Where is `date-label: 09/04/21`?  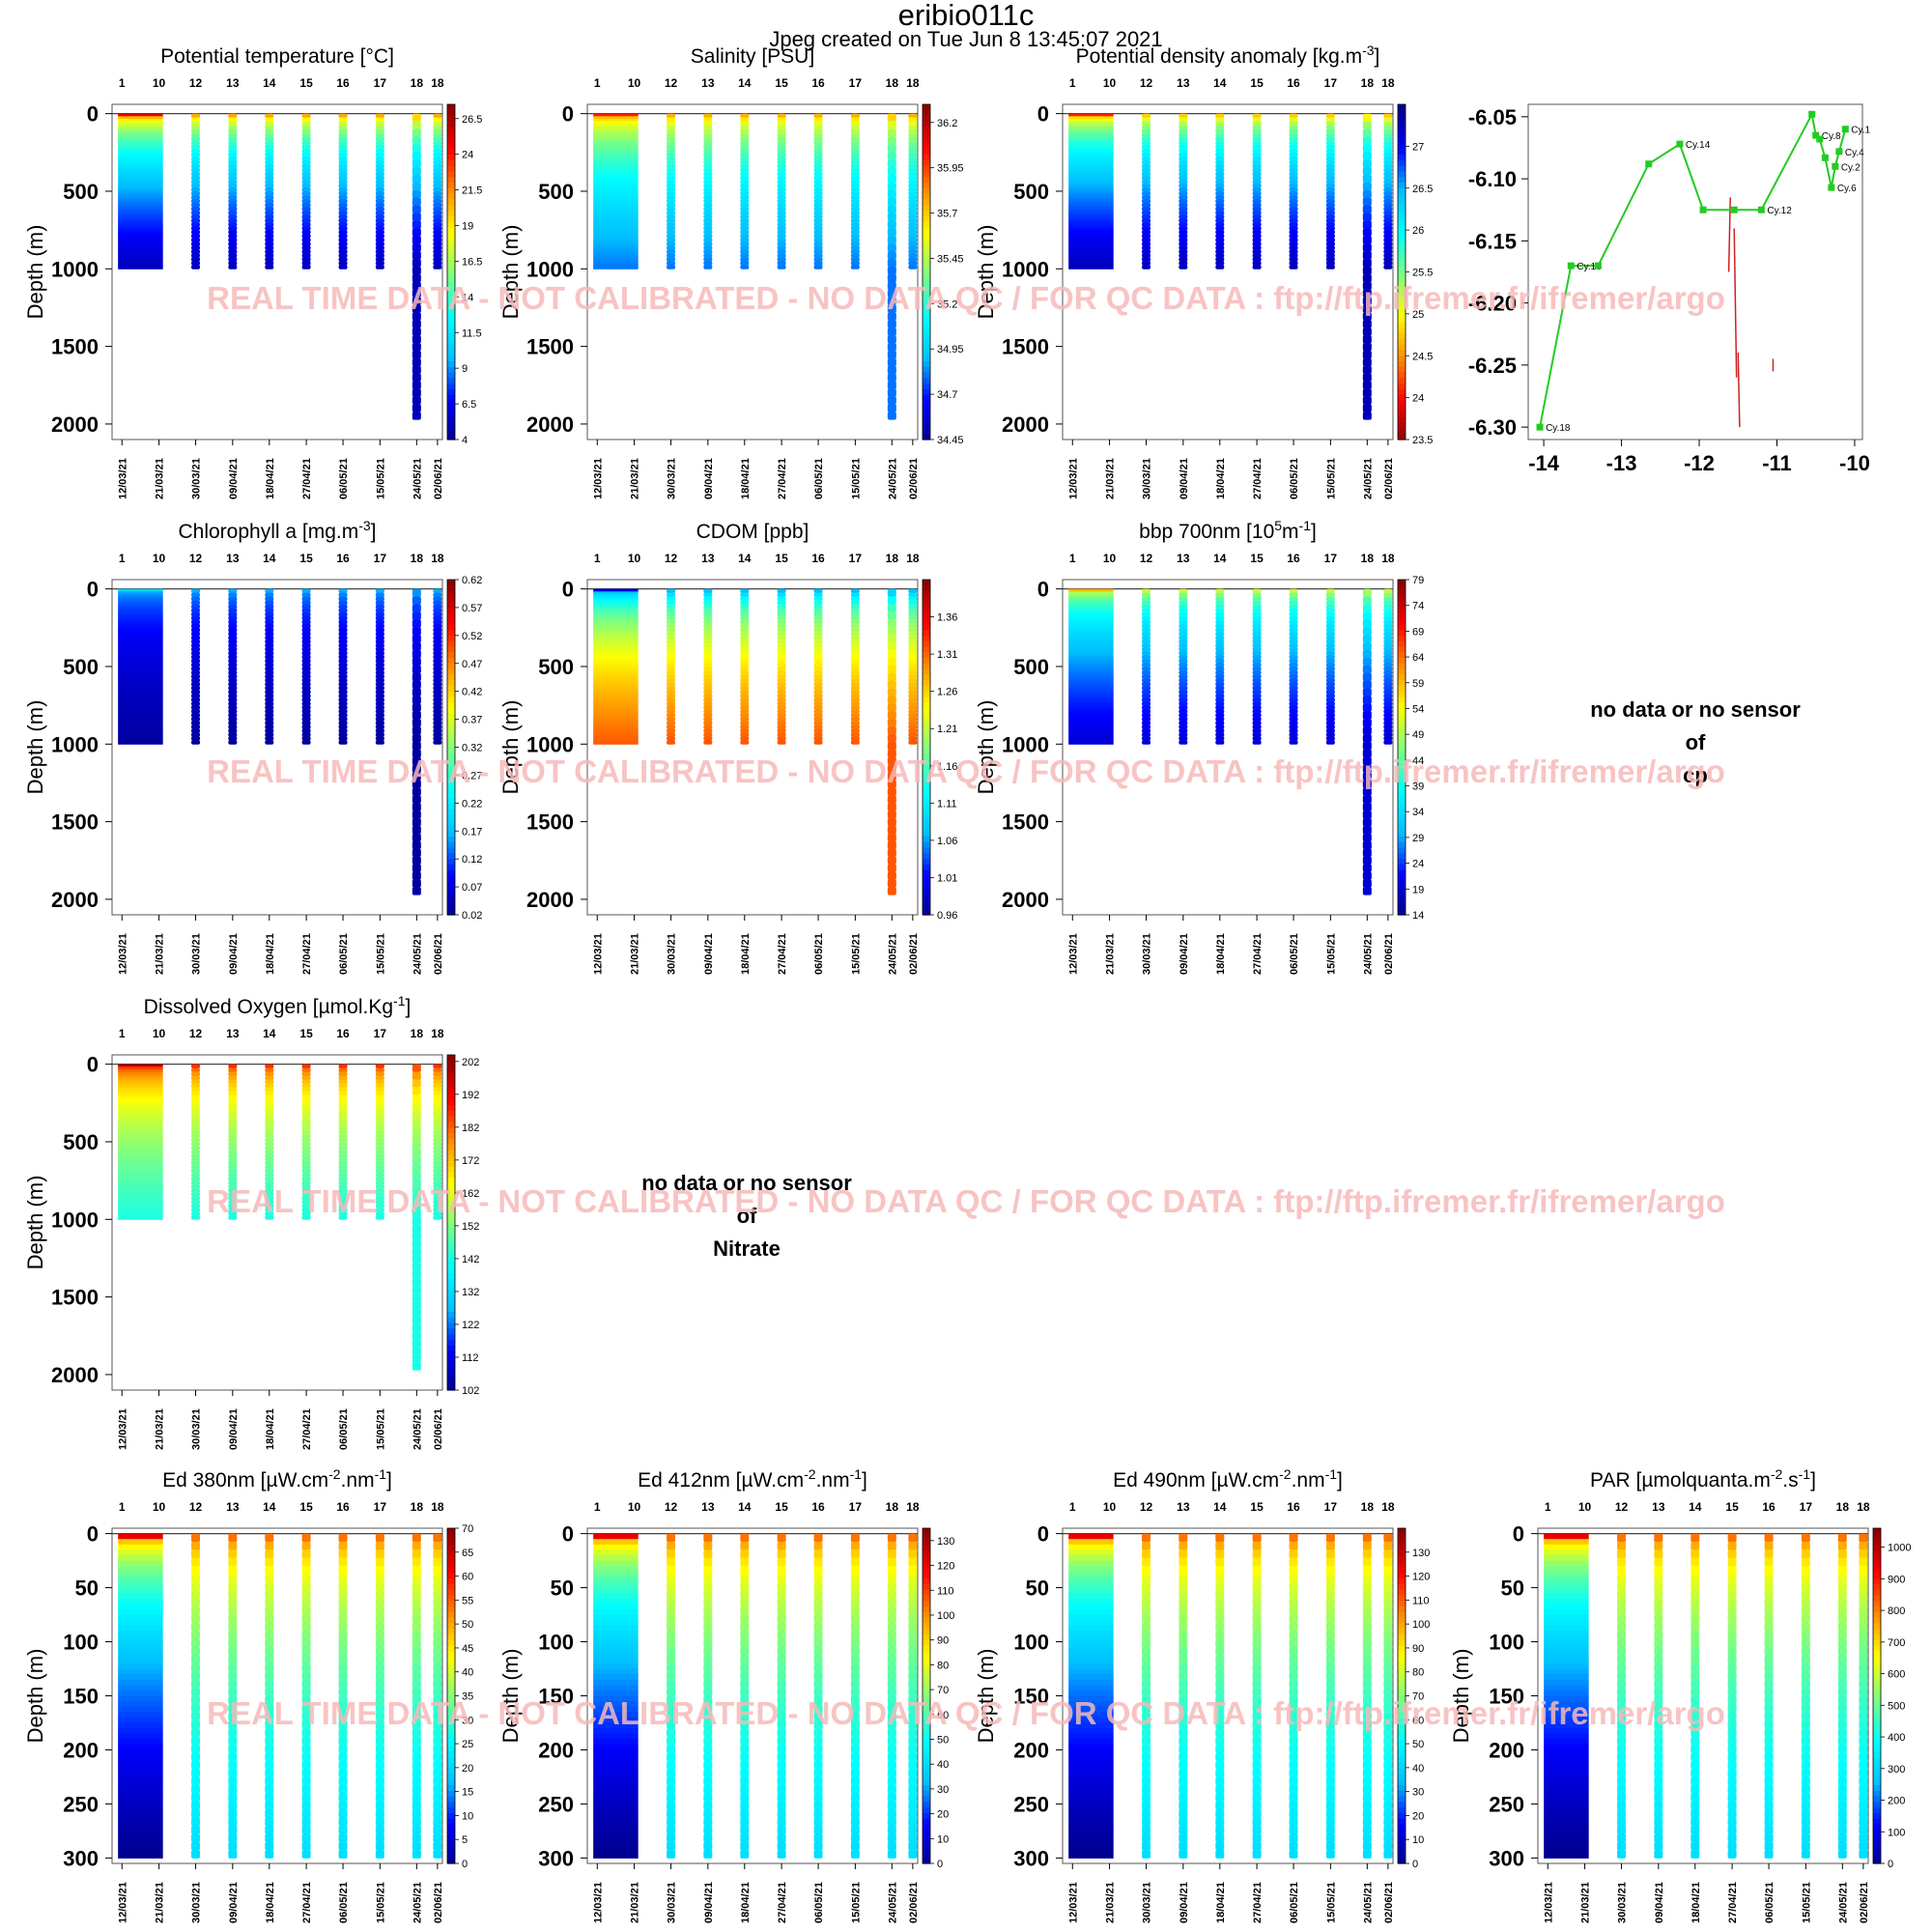
date-label: 09/04/21 is located at coordinates (709, 954).